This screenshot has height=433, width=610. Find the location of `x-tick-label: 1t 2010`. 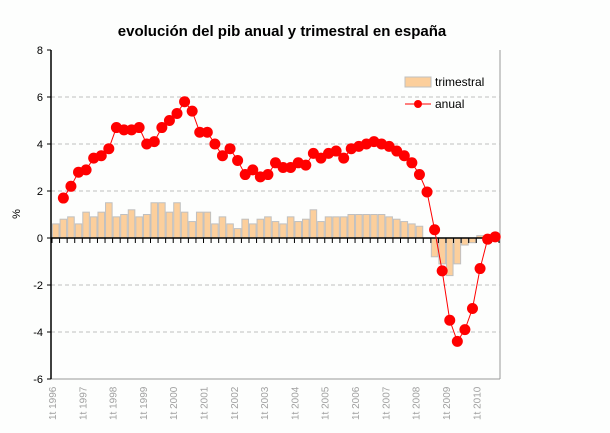

x-tick-label: 1t 2010 is located at coordinates (477, 403).